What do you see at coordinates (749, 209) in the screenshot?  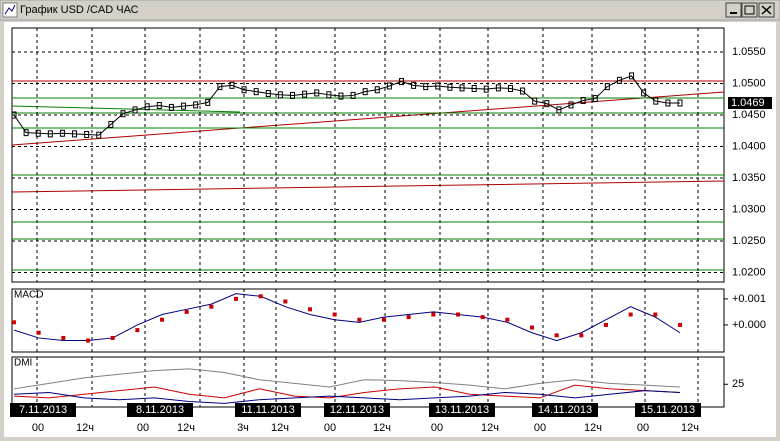 I see `y-tick-label: 1.0300` at bounding box center [749, 209].